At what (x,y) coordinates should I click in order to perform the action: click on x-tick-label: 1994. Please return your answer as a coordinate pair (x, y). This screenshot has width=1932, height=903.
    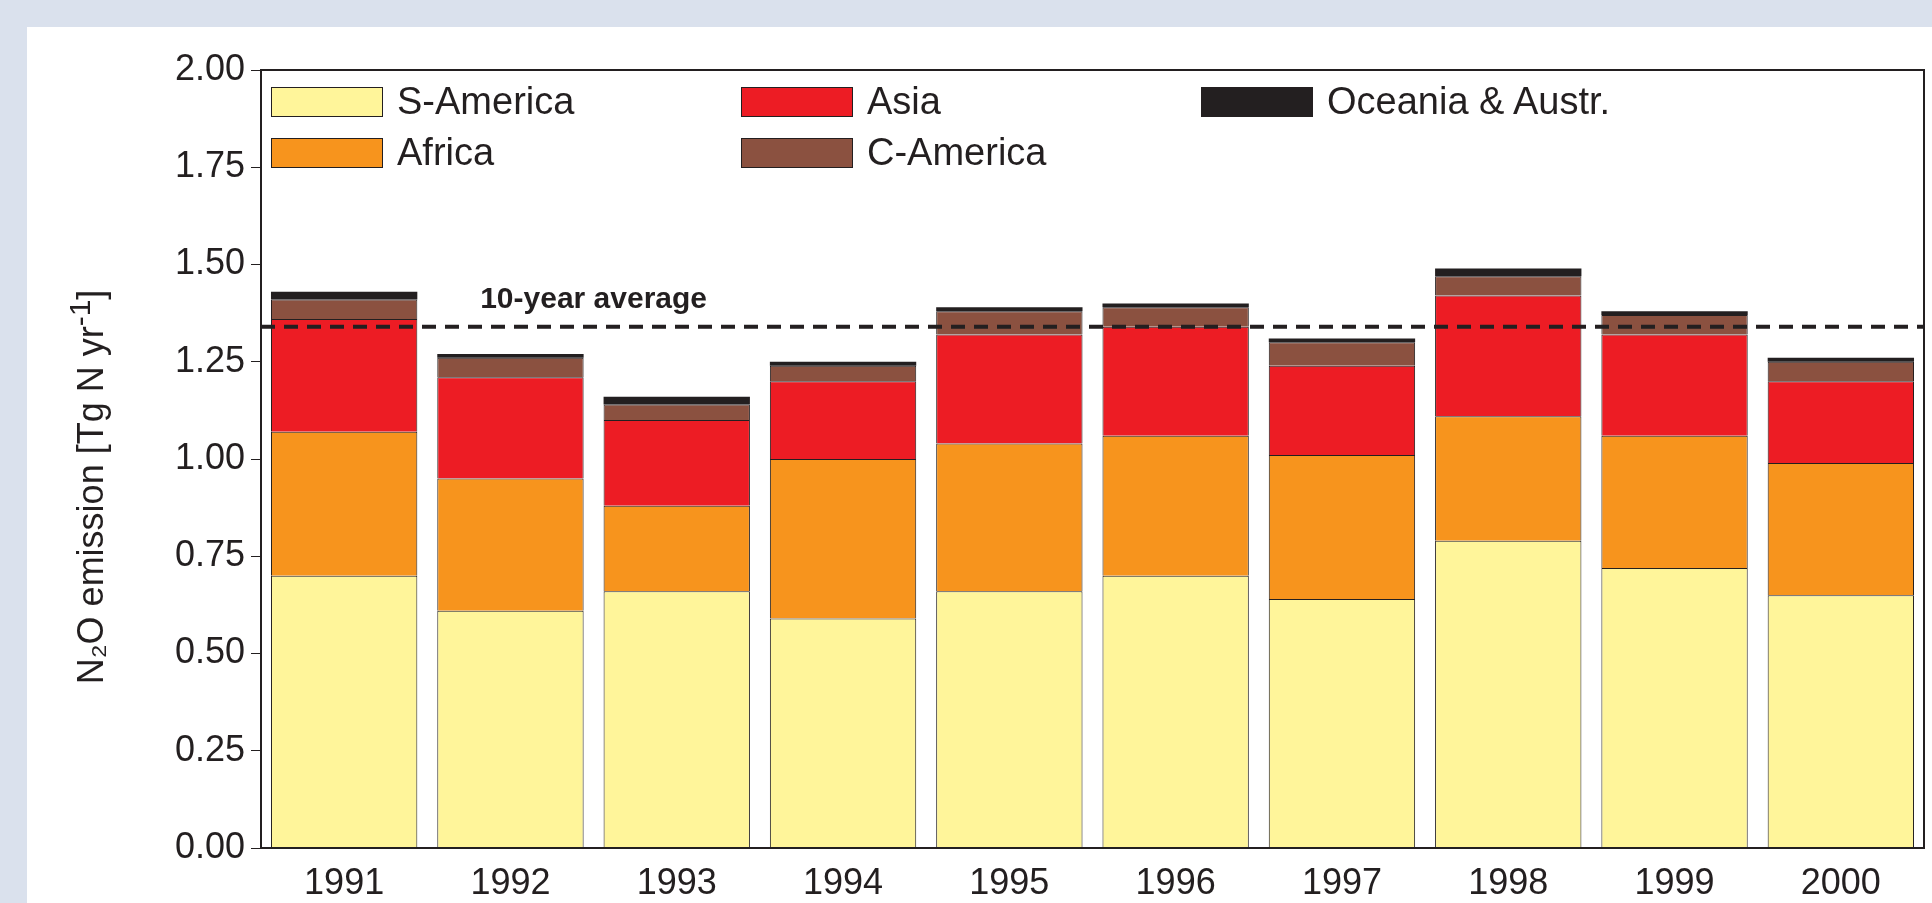
    Looking at the image, I should click on (843, 881).